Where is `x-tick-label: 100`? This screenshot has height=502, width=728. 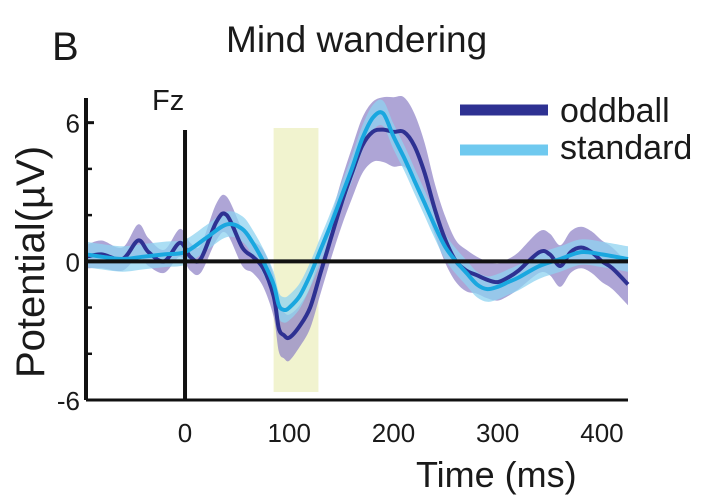
x-tick-label: 100 is located at coordinates (289, 433).